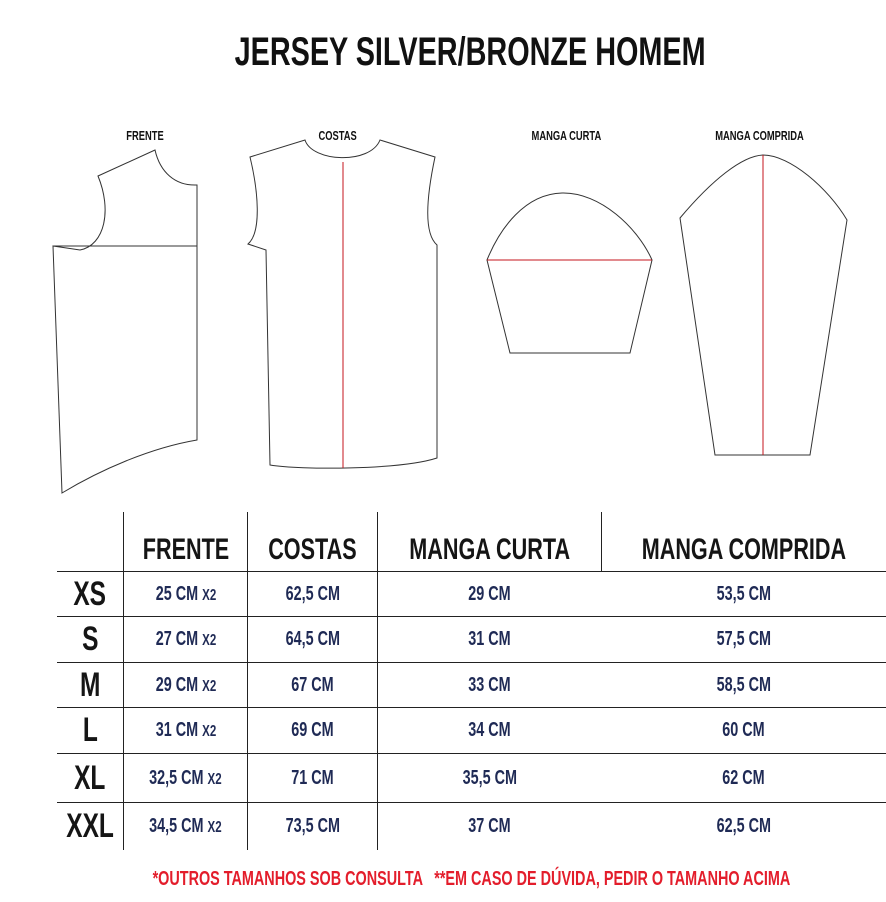 This screenshot has height=902, width=886. I want to click on label-frente: FRENTE, so click(145, 135).